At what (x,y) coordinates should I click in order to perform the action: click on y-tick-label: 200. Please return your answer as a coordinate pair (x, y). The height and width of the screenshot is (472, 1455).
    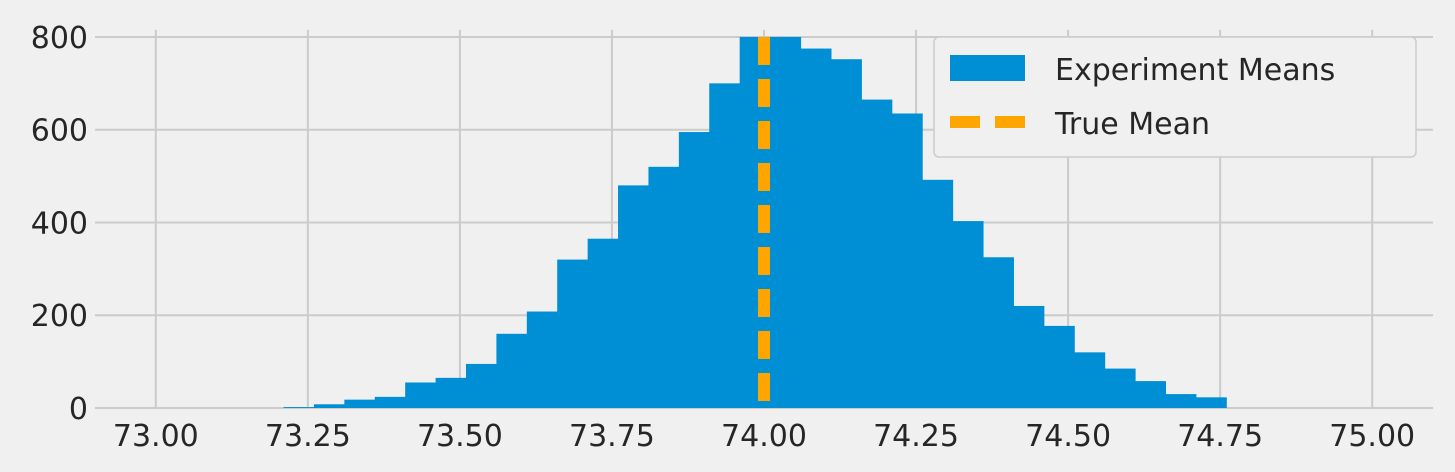
    Looking at the image, I should click on (59, 316).